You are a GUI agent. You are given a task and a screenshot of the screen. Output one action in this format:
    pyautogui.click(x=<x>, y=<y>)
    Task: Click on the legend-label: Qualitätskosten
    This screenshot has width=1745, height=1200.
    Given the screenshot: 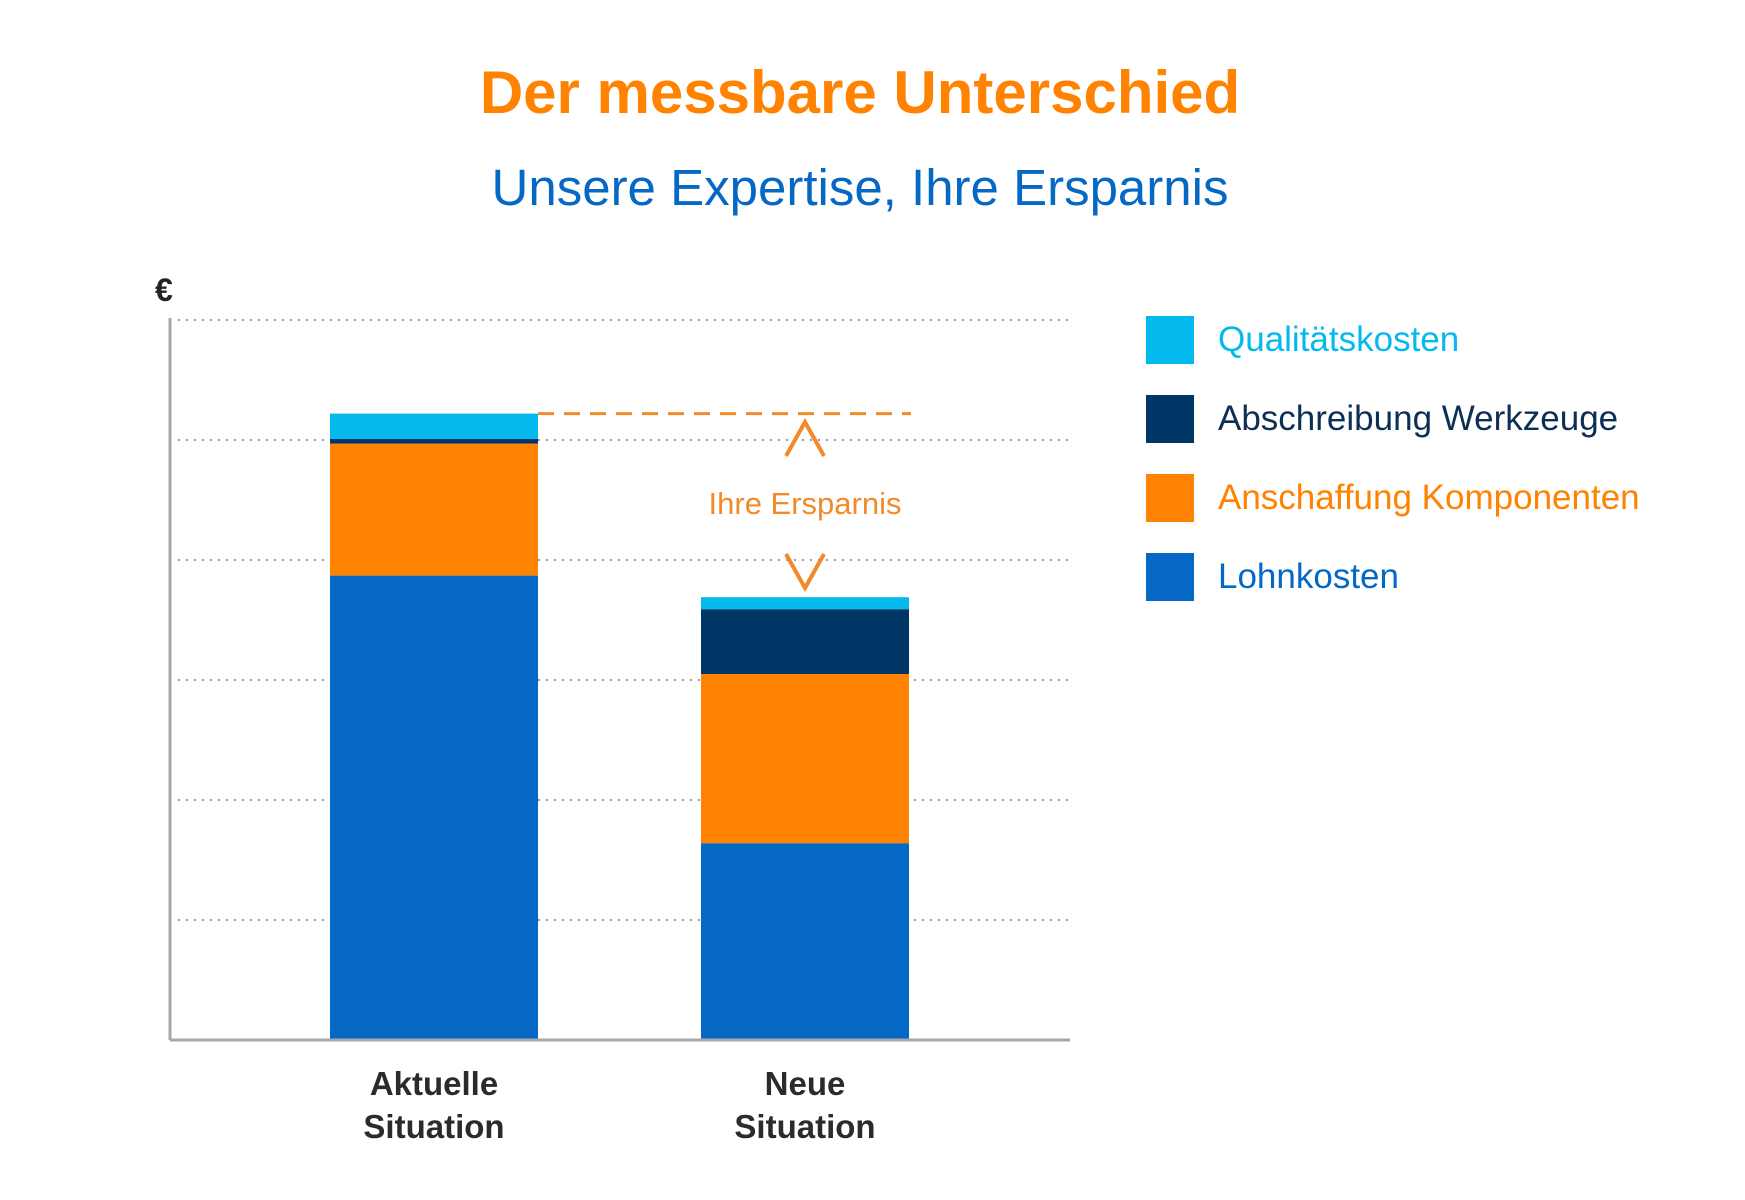 What is the action you would take?
    pyautogui.click(x=1339, y=339)
    